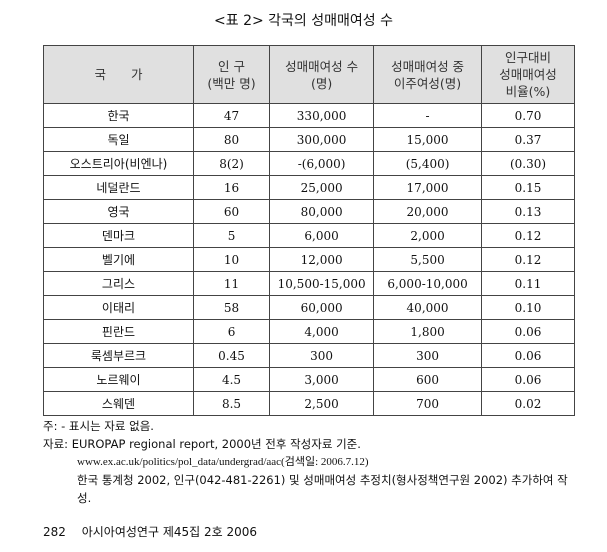 This screenshot has height=552, width=607. What do you see at coordinates (231, 211) in the screenshot?
I see `value-cell: 60` at bounding box center [231, 211].